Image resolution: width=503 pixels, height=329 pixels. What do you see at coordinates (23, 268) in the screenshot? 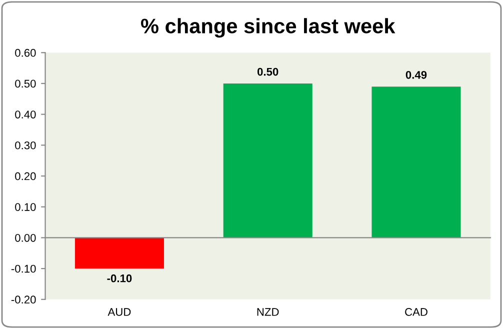
I see `y-tick-label: -0.10` at bounding box center [23, 268].